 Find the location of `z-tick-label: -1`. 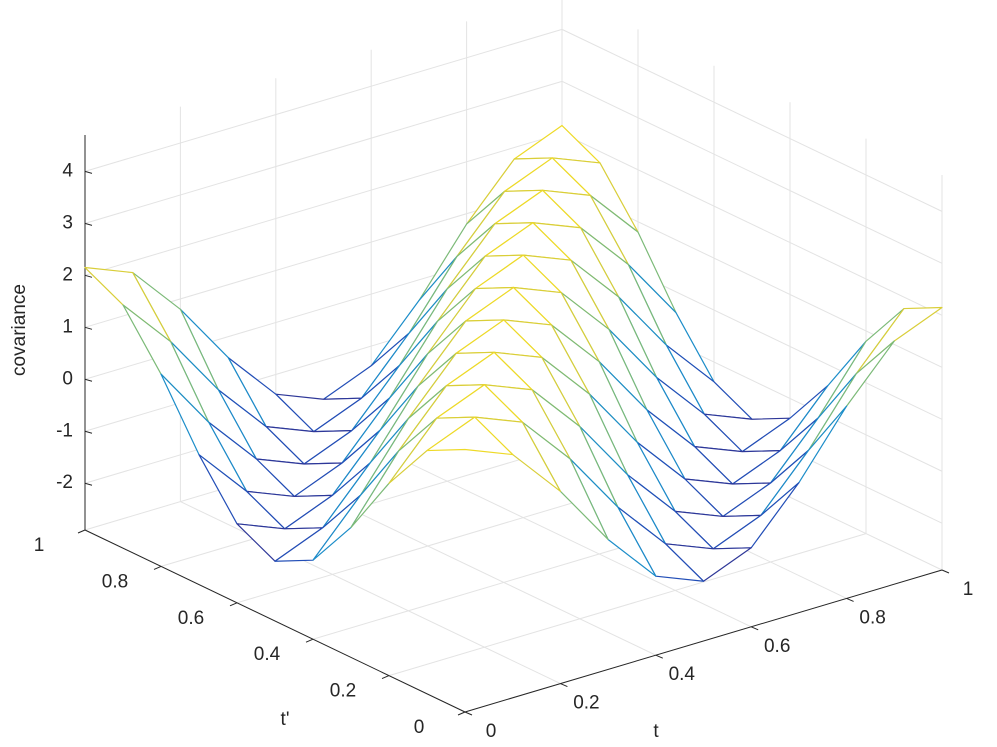

z-tick-label: -1 is located at coordinates (64, 430).